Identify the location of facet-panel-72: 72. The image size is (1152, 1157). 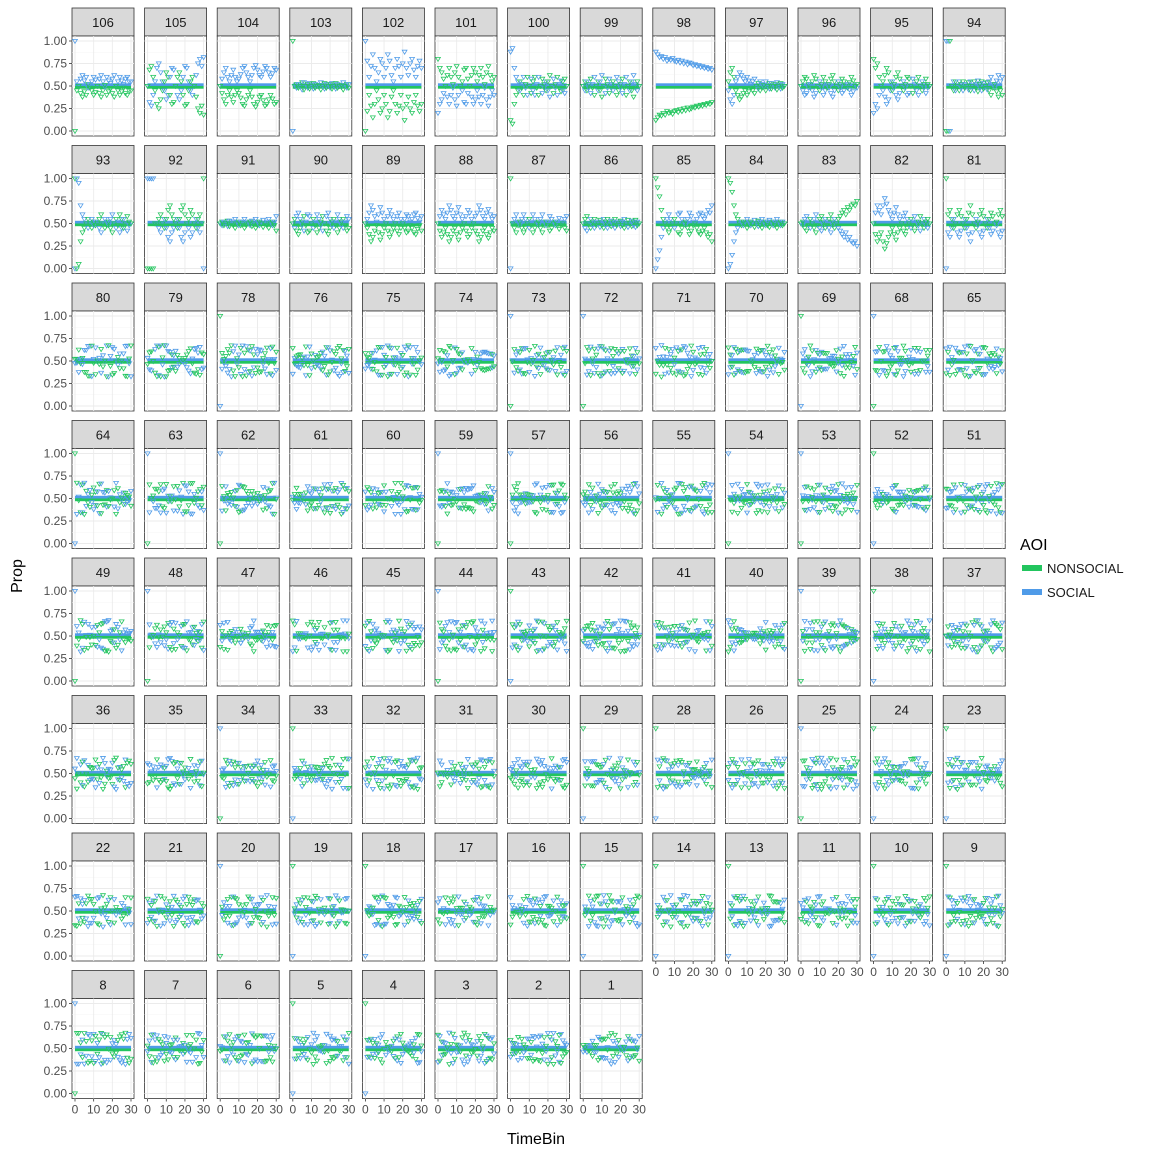
(611, 347).